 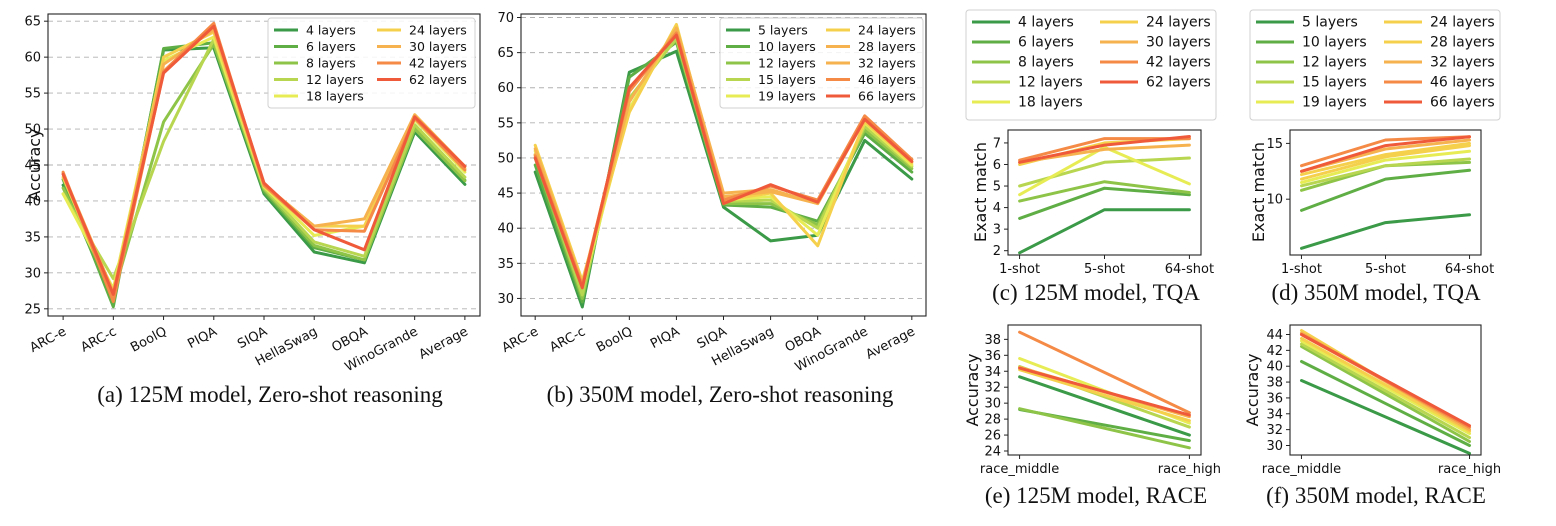 I want to click on x-tick-label: SIQA, so click(x=252, y=338).